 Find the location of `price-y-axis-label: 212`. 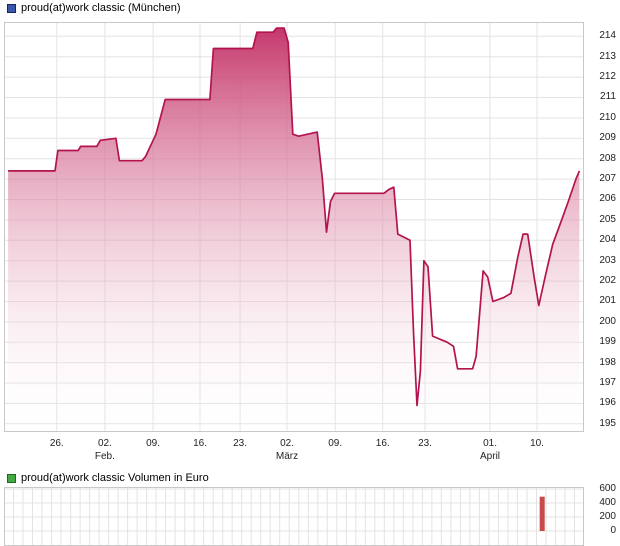

price-y-axis-label: 212 is located at coordinates (607, 77).